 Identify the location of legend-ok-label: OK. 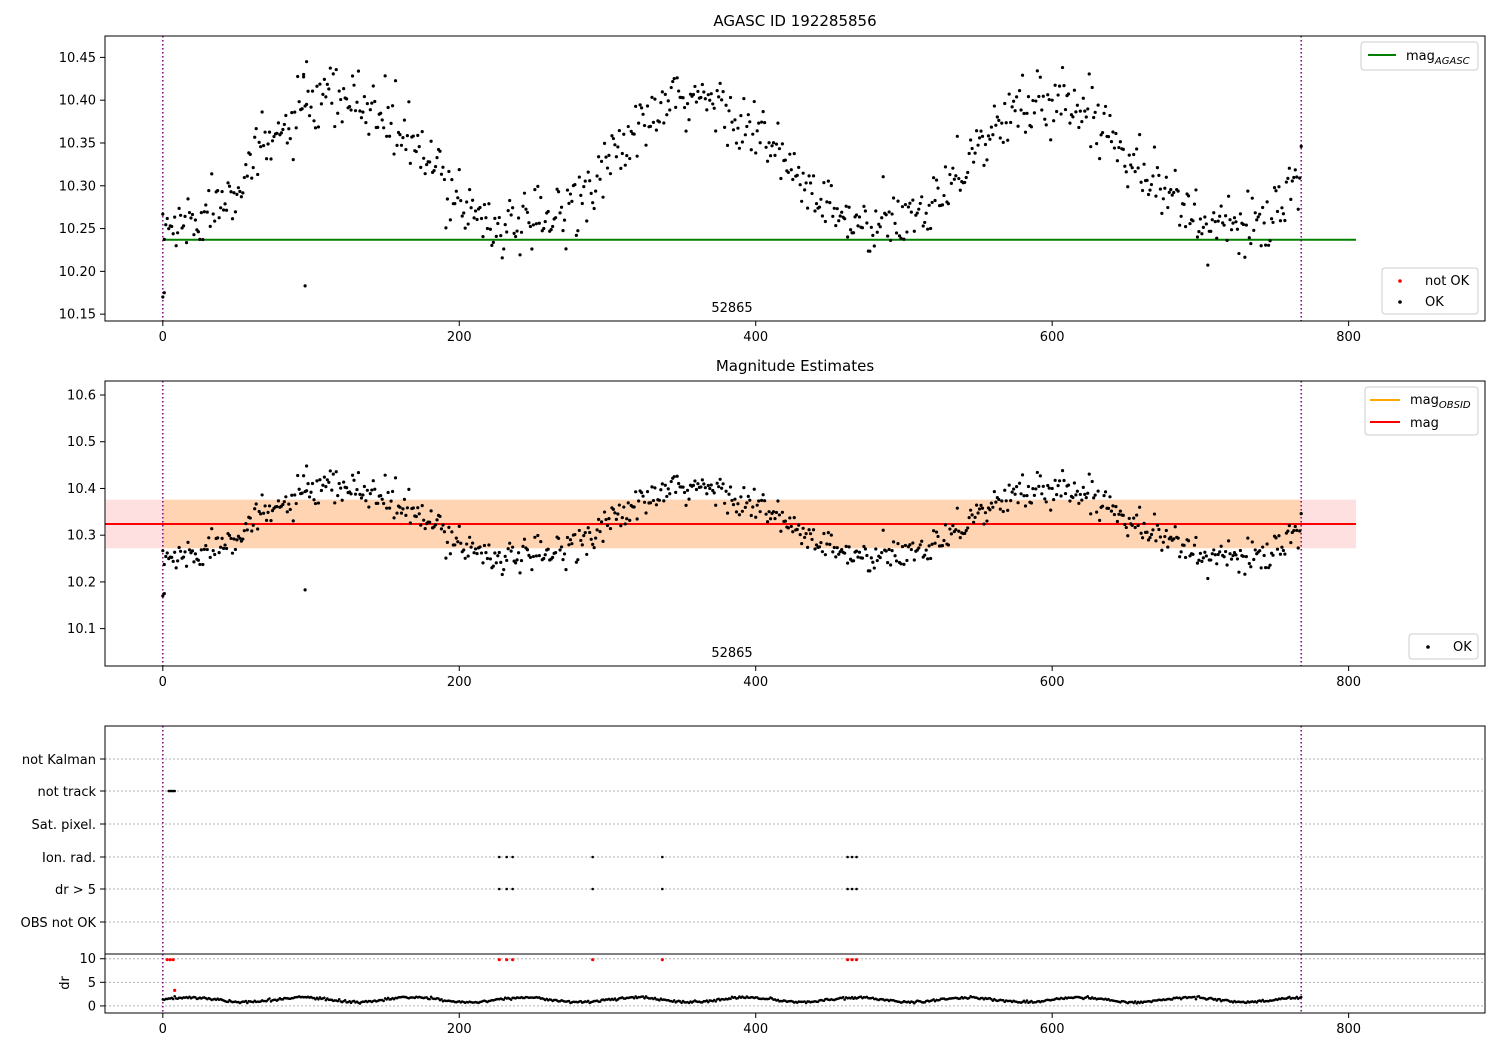
(1434, 302).